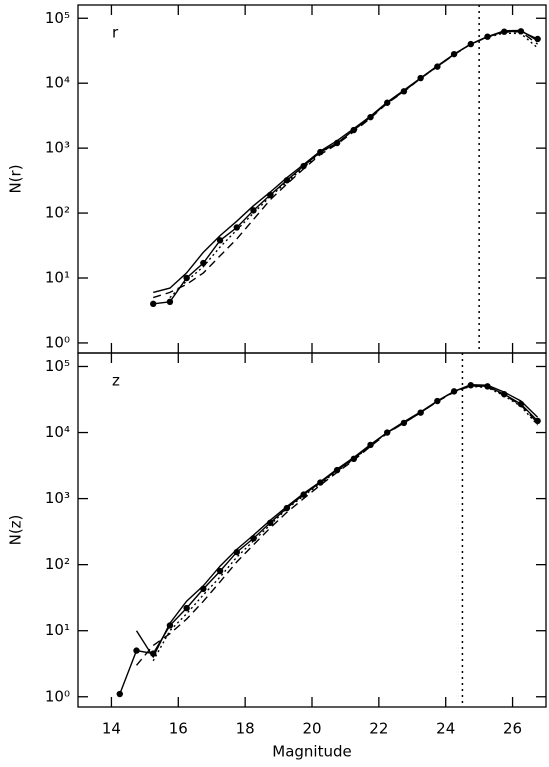 Image resolution: width=549 pixels, height=767 pixels. Describe the element at coordinates (245, 729) in the screenshot. I see `x-tick-label: 18` at that location.